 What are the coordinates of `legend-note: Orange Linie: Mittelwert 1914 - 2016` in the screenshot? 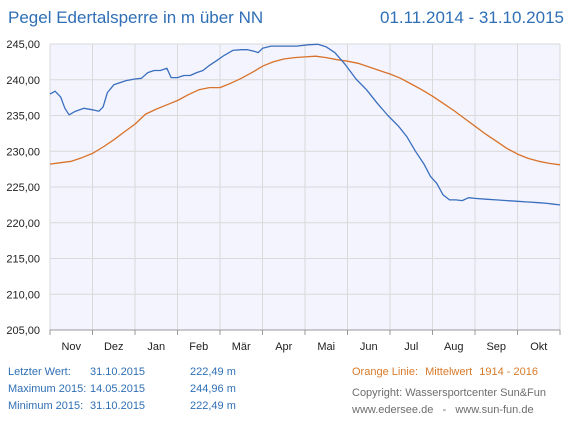 It's located at (447, 372).